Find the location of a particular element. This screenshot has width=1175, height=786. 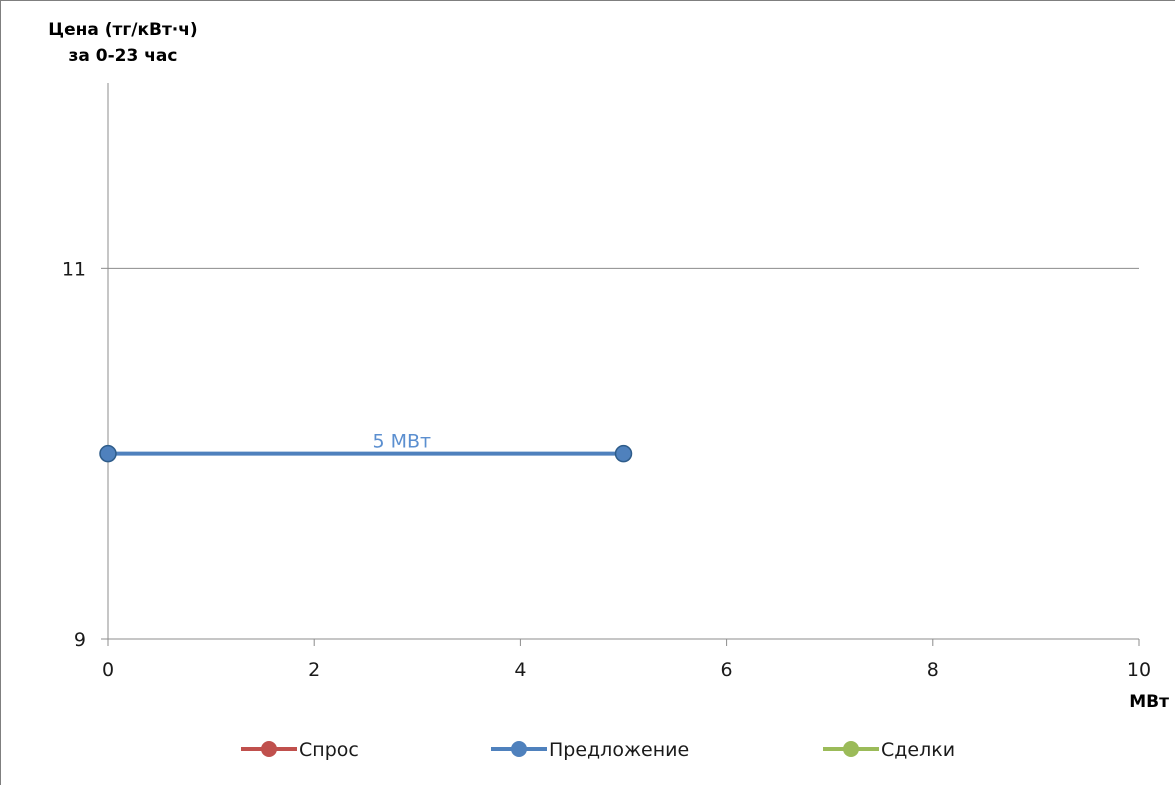

x-axis-title: МВт is located at coordinates (1149, 702).